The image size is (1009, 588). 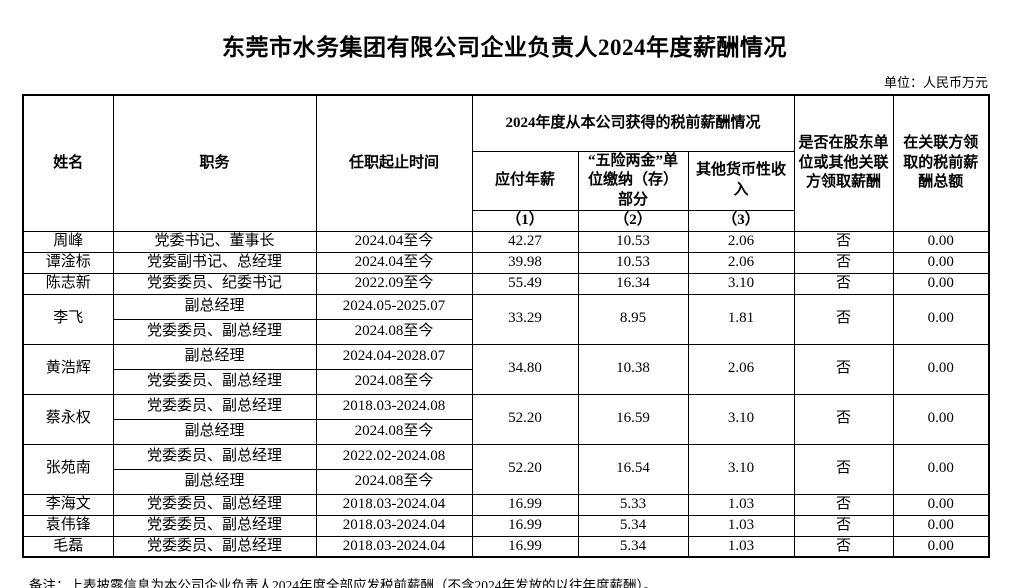 What do you see at coordinates (633, 504) in the screenshot?
I see `insurance-cell: 5.33` at bounding box center [633, 504].